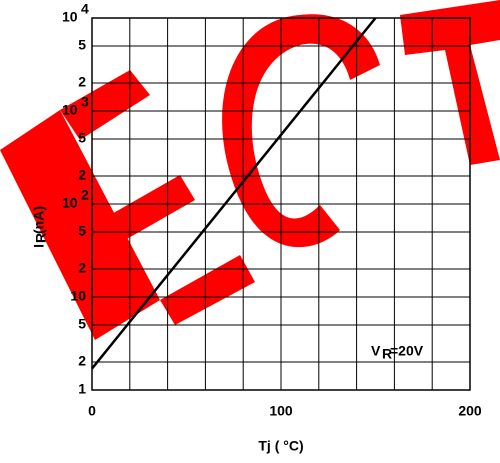 This screenshot has width=500, height=463. What do you see at coordinates (41, 238) in the screenshot?
I see `y-axis-label-sub: R` at bounding box center [41, 238].